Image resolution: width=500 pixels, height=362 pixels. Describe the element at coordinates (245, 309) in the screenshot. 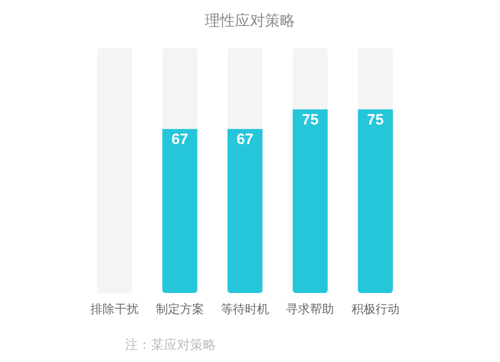

I see `x-tick-label: 等待时机` at that location.